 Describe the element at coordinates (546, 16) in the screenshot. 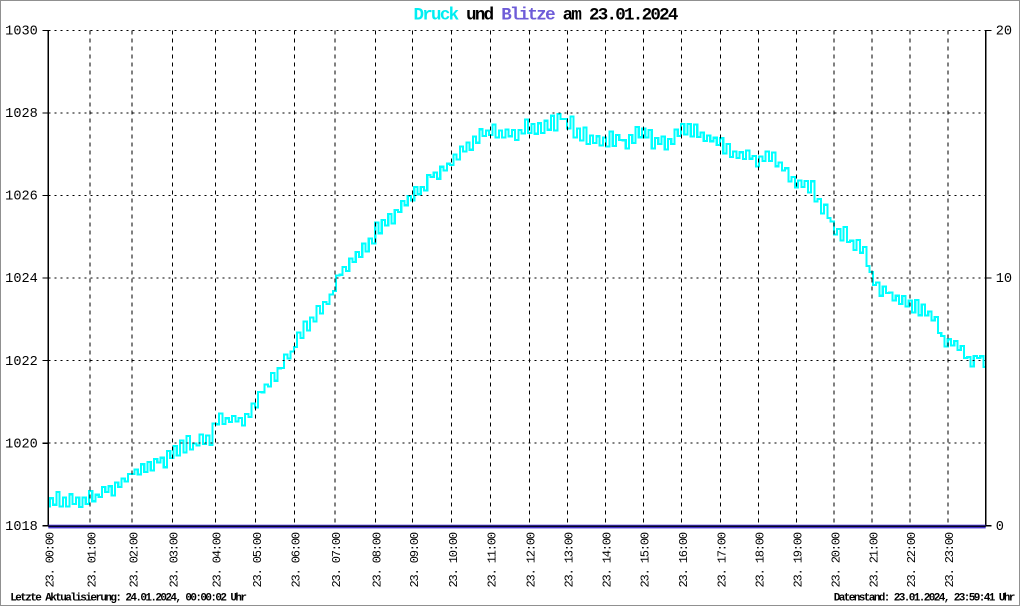

I see `svg-text: Druck und Blitze am 23.01.2024` at that location.